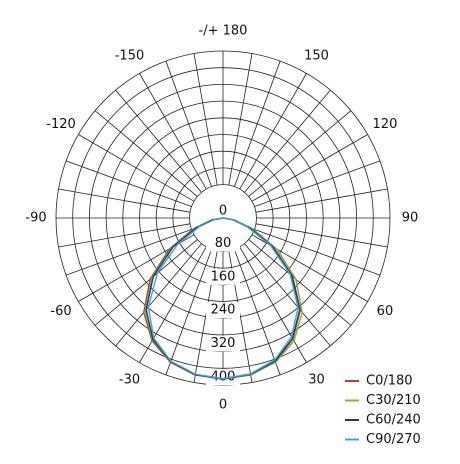 The image size is (460, 464). I want to click on r-tick-label: 80, so click(223, 243).